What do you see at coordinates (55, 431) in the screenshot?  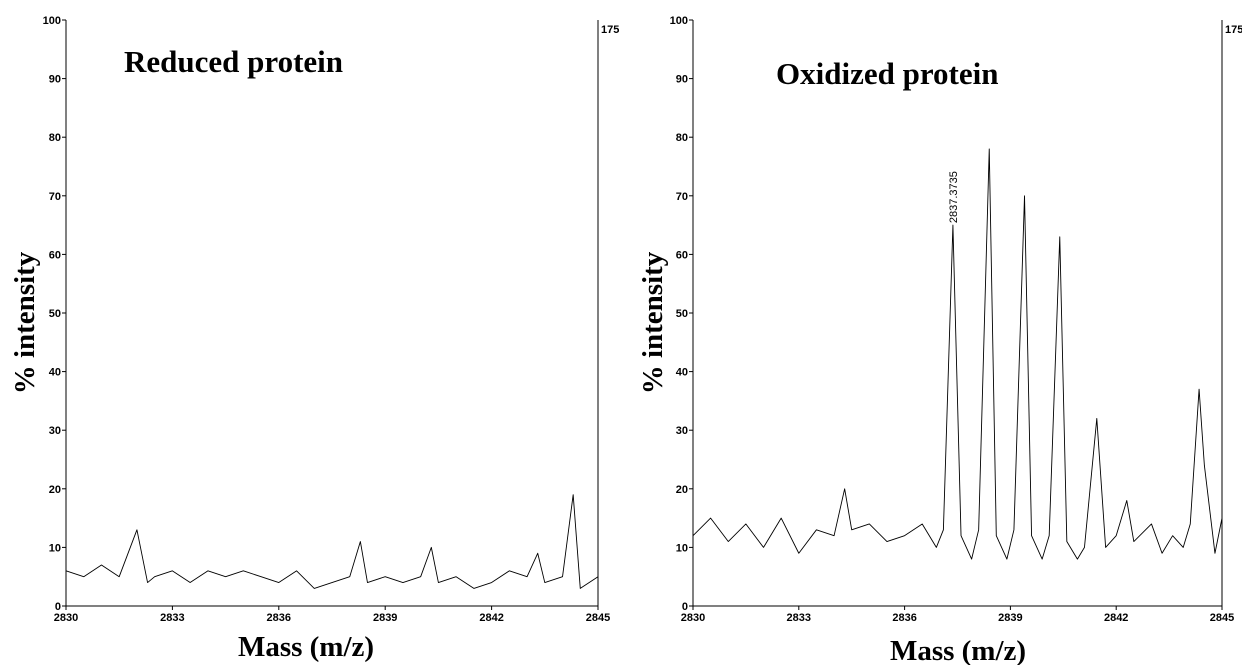 I see `left-y-tick-label: 30` at bounding box center [55, 431].